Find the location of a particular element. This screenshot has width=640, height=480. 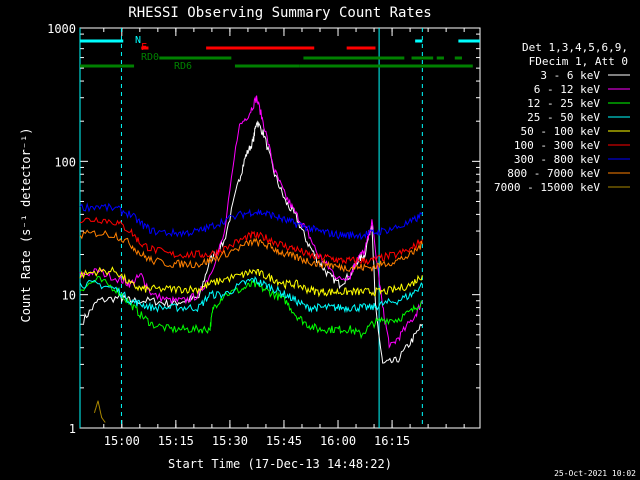

flag-label-f: F is located at coordinates (144, 47).